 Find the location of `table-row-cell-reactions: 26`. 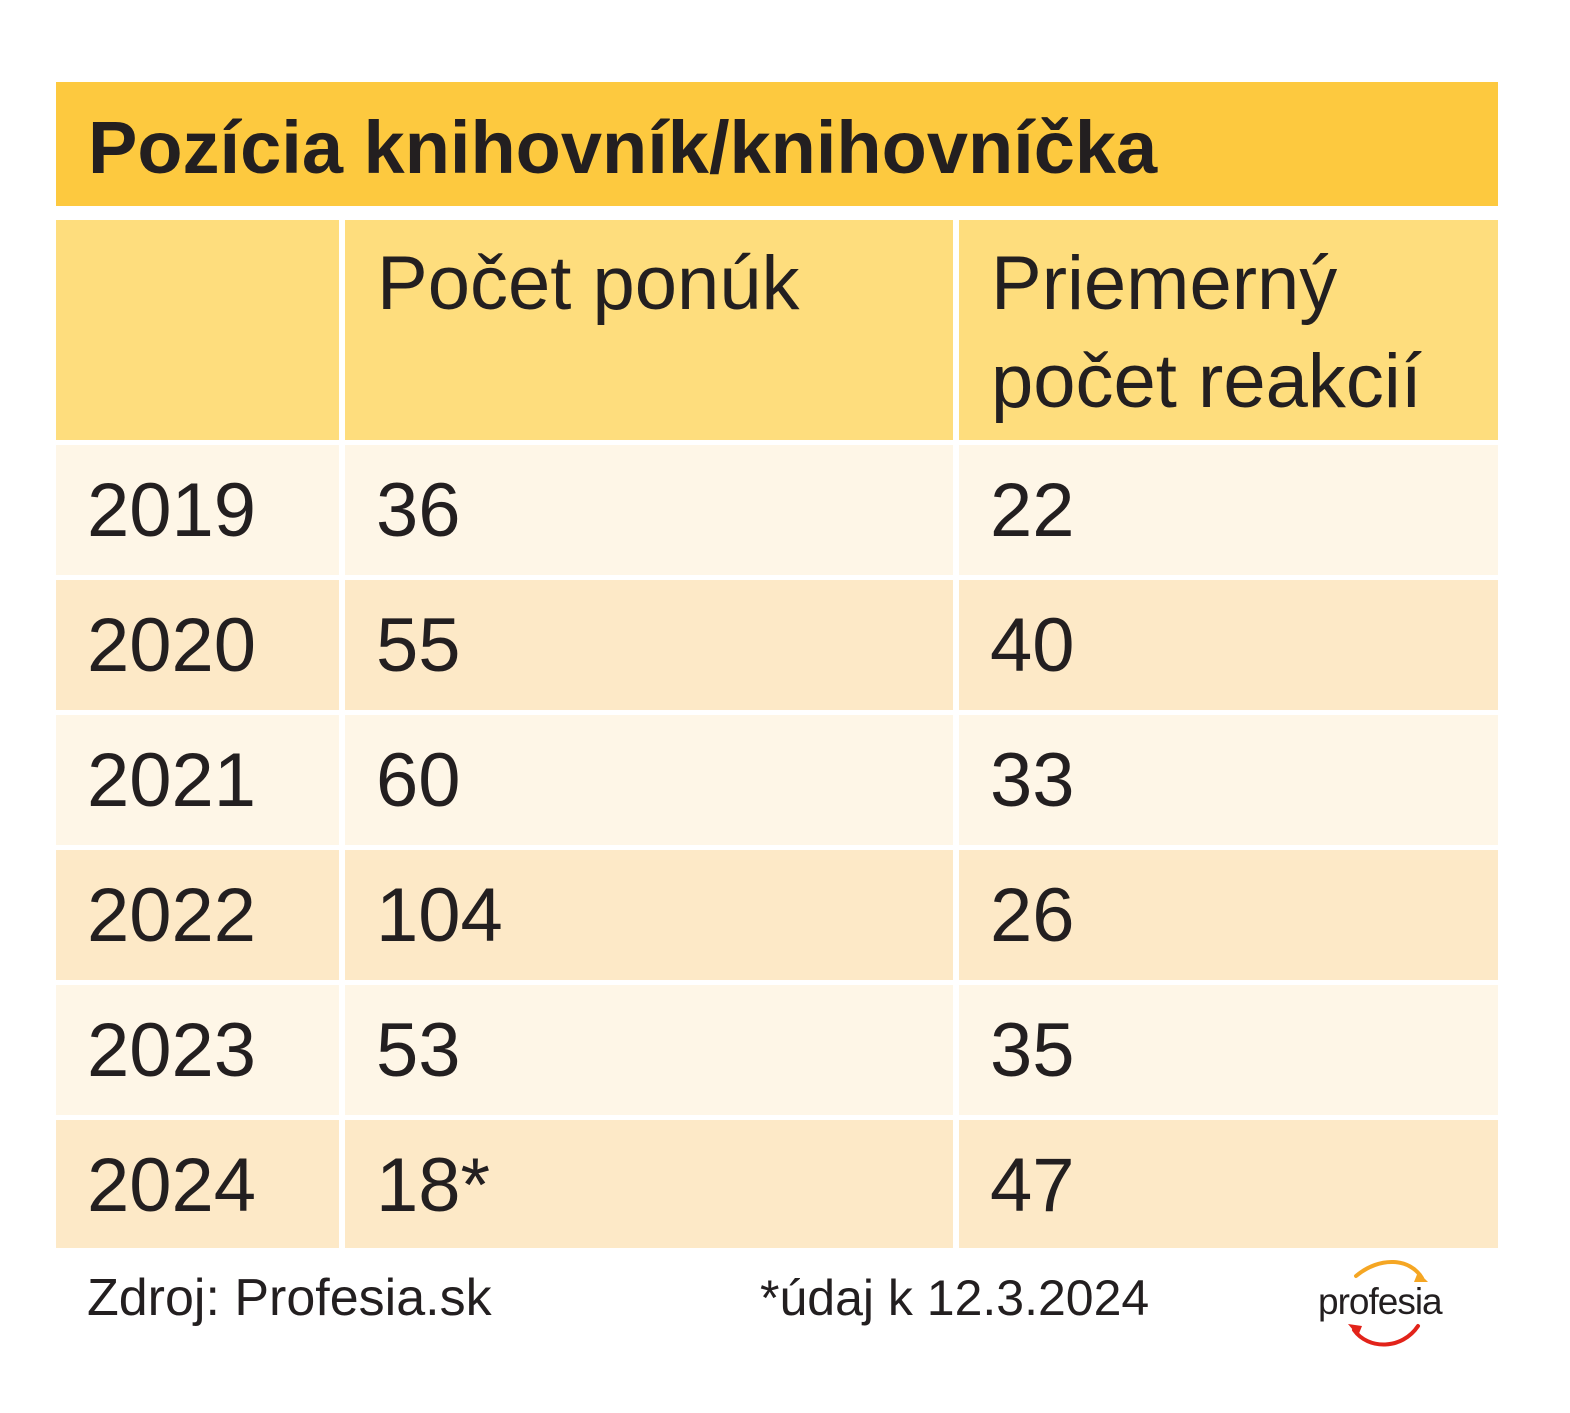

table-row-cell-reactions: 26 is located at coordinates (1228, 915).